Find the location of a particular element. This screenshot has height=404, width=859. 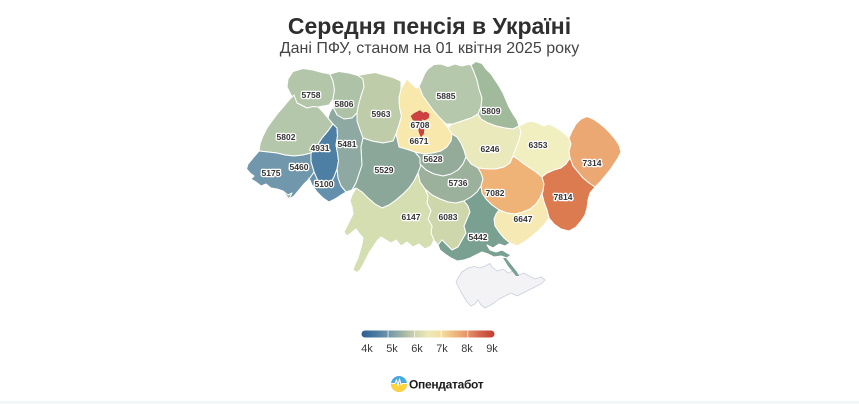

svg-text: 5481 is located at coordinates (347, 144).